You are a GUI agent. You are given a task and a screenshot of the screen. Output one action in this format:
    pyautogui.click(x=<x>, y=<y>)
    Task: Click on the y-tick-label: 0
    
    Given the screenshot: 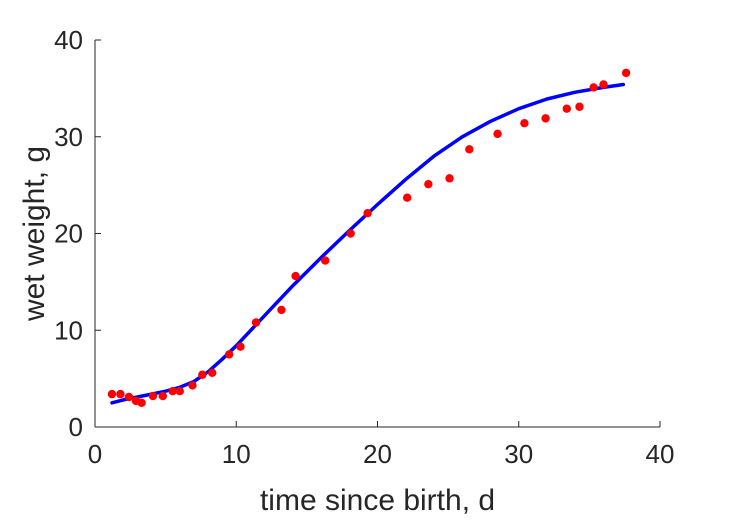 What is the action you would take?
    pyautogui.click(x=76, y=427)
    